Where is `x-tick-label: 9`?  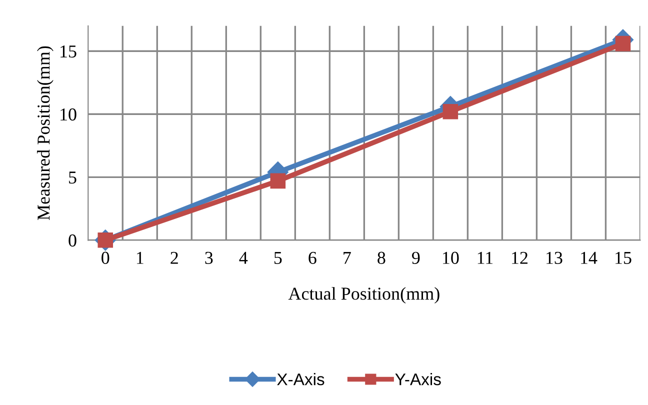 x-tick-label: 9 is located at coordinates (416, 258).